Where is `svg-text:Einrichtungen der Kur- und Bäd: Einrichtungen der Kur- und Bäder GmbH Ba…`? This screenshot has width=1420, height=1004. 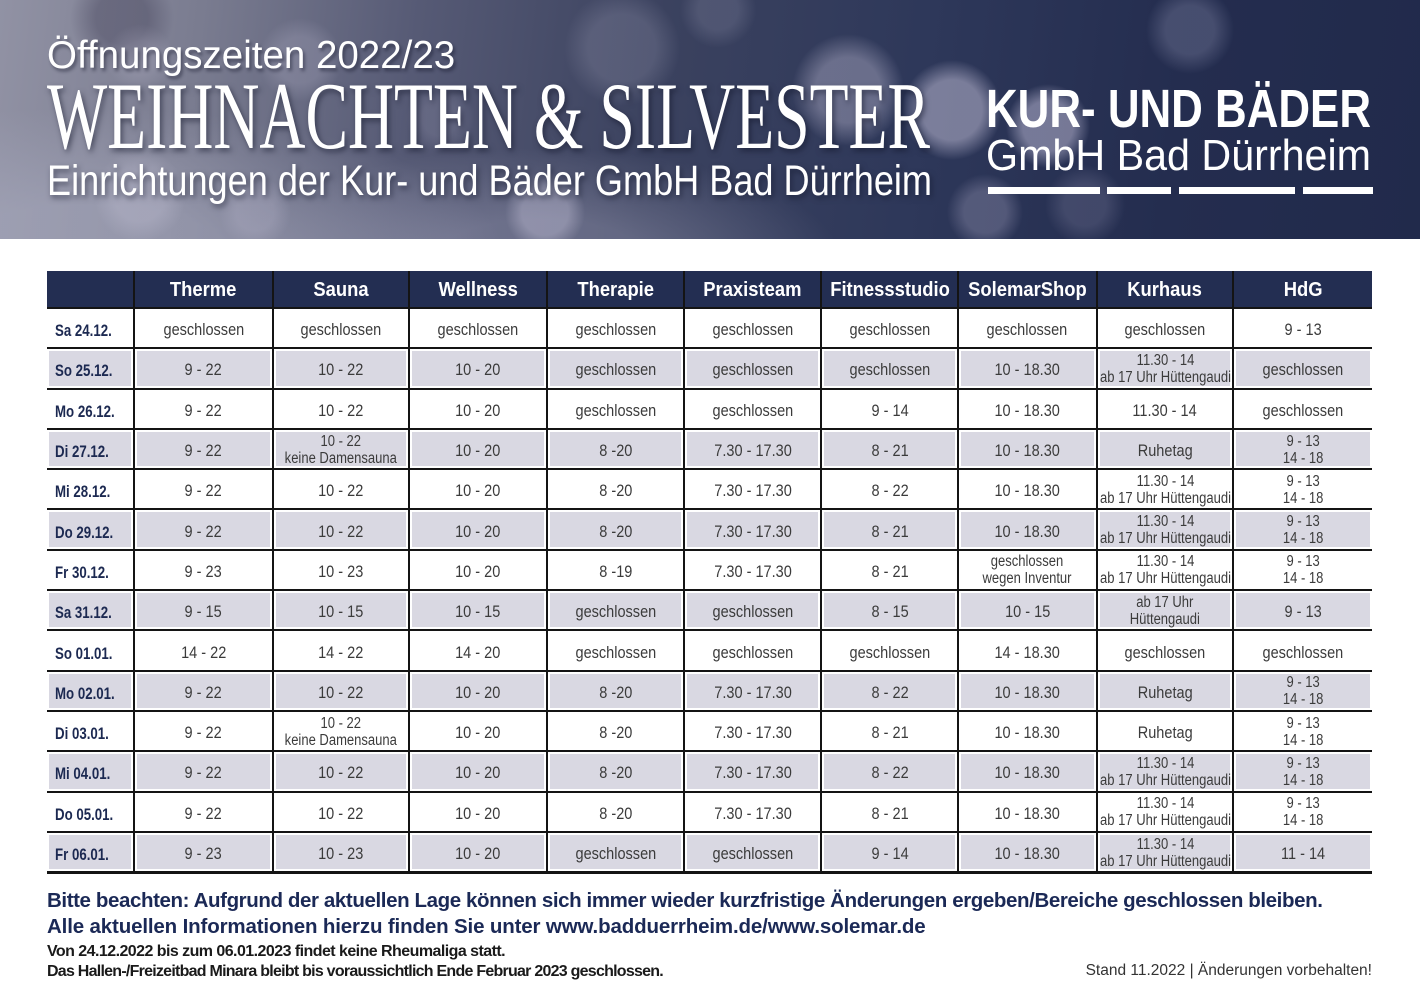 svg-text:Einrichtungen der Kur- und Bäd: Einrichtungen der Kur- und Bäder GmbH Ba… is located at coordinates (489, 181).